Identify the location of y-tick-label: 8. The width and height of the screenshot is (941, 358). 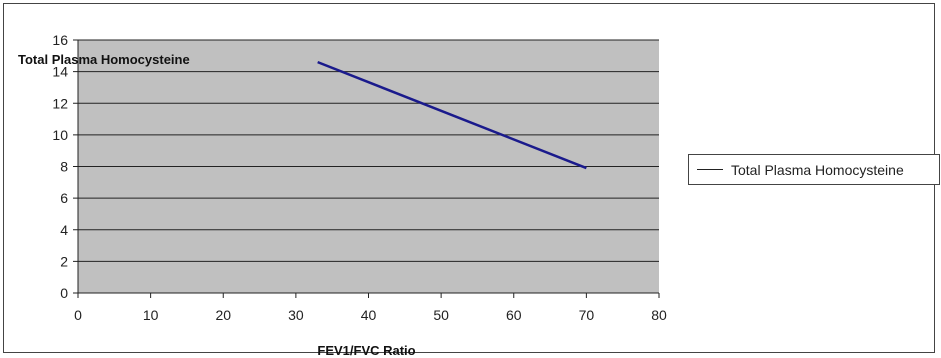
(64, 167).